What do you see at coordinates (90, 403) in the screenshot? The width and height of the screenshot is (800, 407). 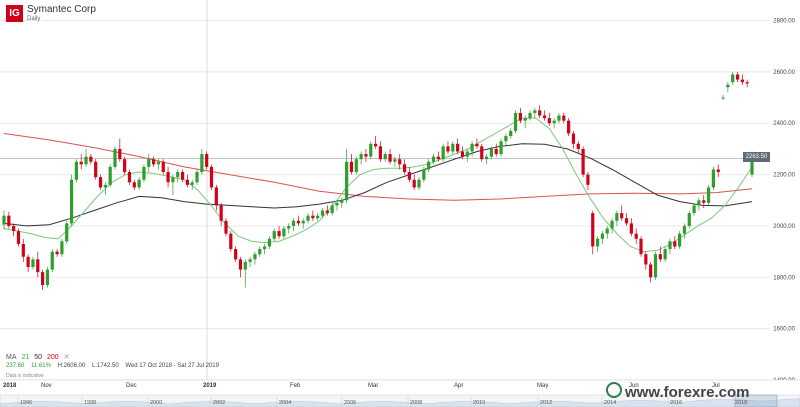 I see `navigator-year-label: 1998` at bounding box center [90, 403].